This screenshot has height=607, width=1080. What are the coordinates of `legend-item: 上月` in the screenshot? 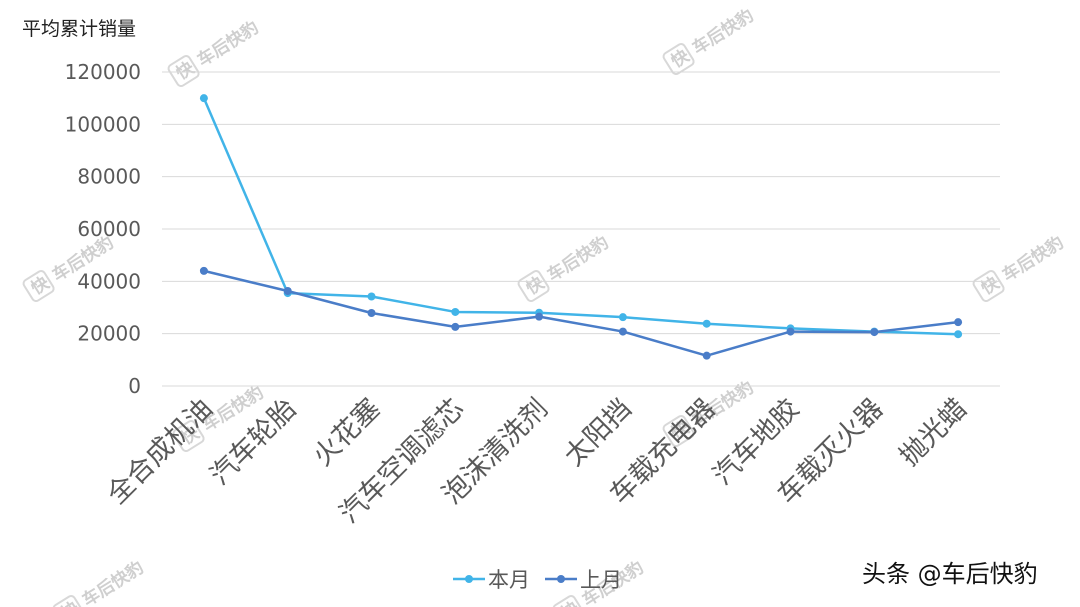 It's located at (583, 580).